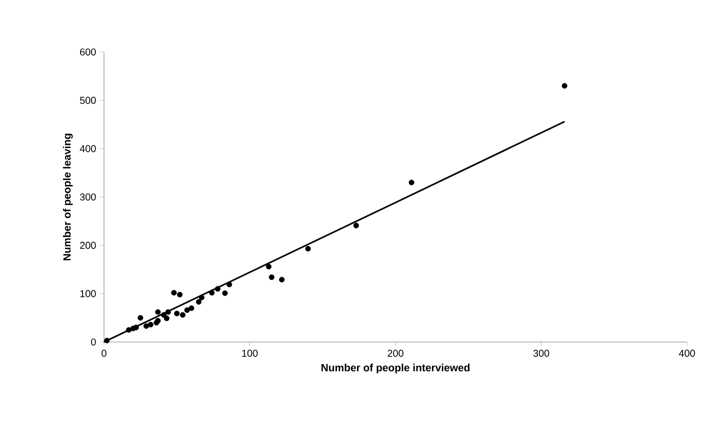  I want to click on x-tick-label: 300, so click(541, 353).